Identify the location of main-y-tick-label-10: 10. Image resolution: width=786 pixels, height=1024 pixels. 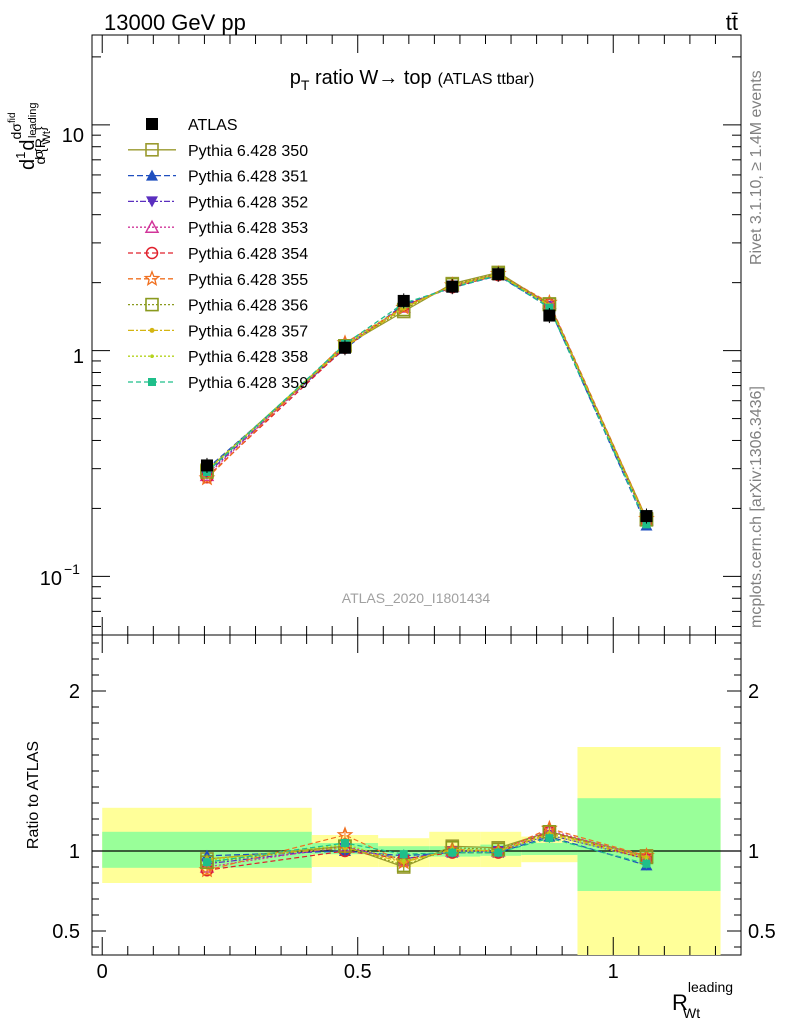
(73, 136).